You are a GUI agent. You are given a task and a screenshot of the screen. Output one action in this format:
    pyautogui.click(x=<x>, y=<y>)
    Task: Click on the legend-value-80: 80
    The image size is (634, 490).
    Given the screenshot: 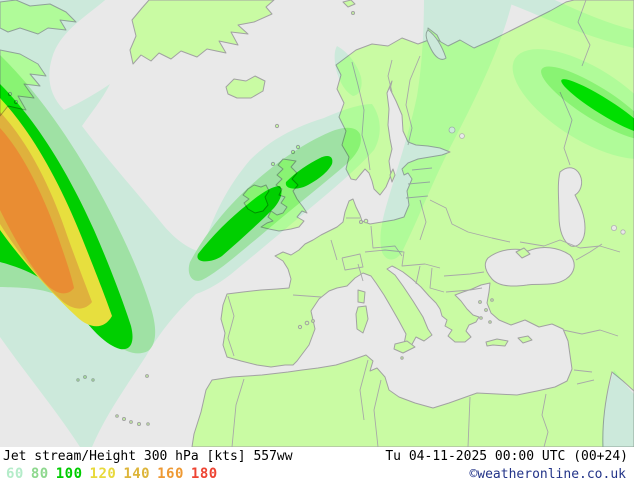 What is the action you would take?
    pyautogui.click(x=39, y=474)
    